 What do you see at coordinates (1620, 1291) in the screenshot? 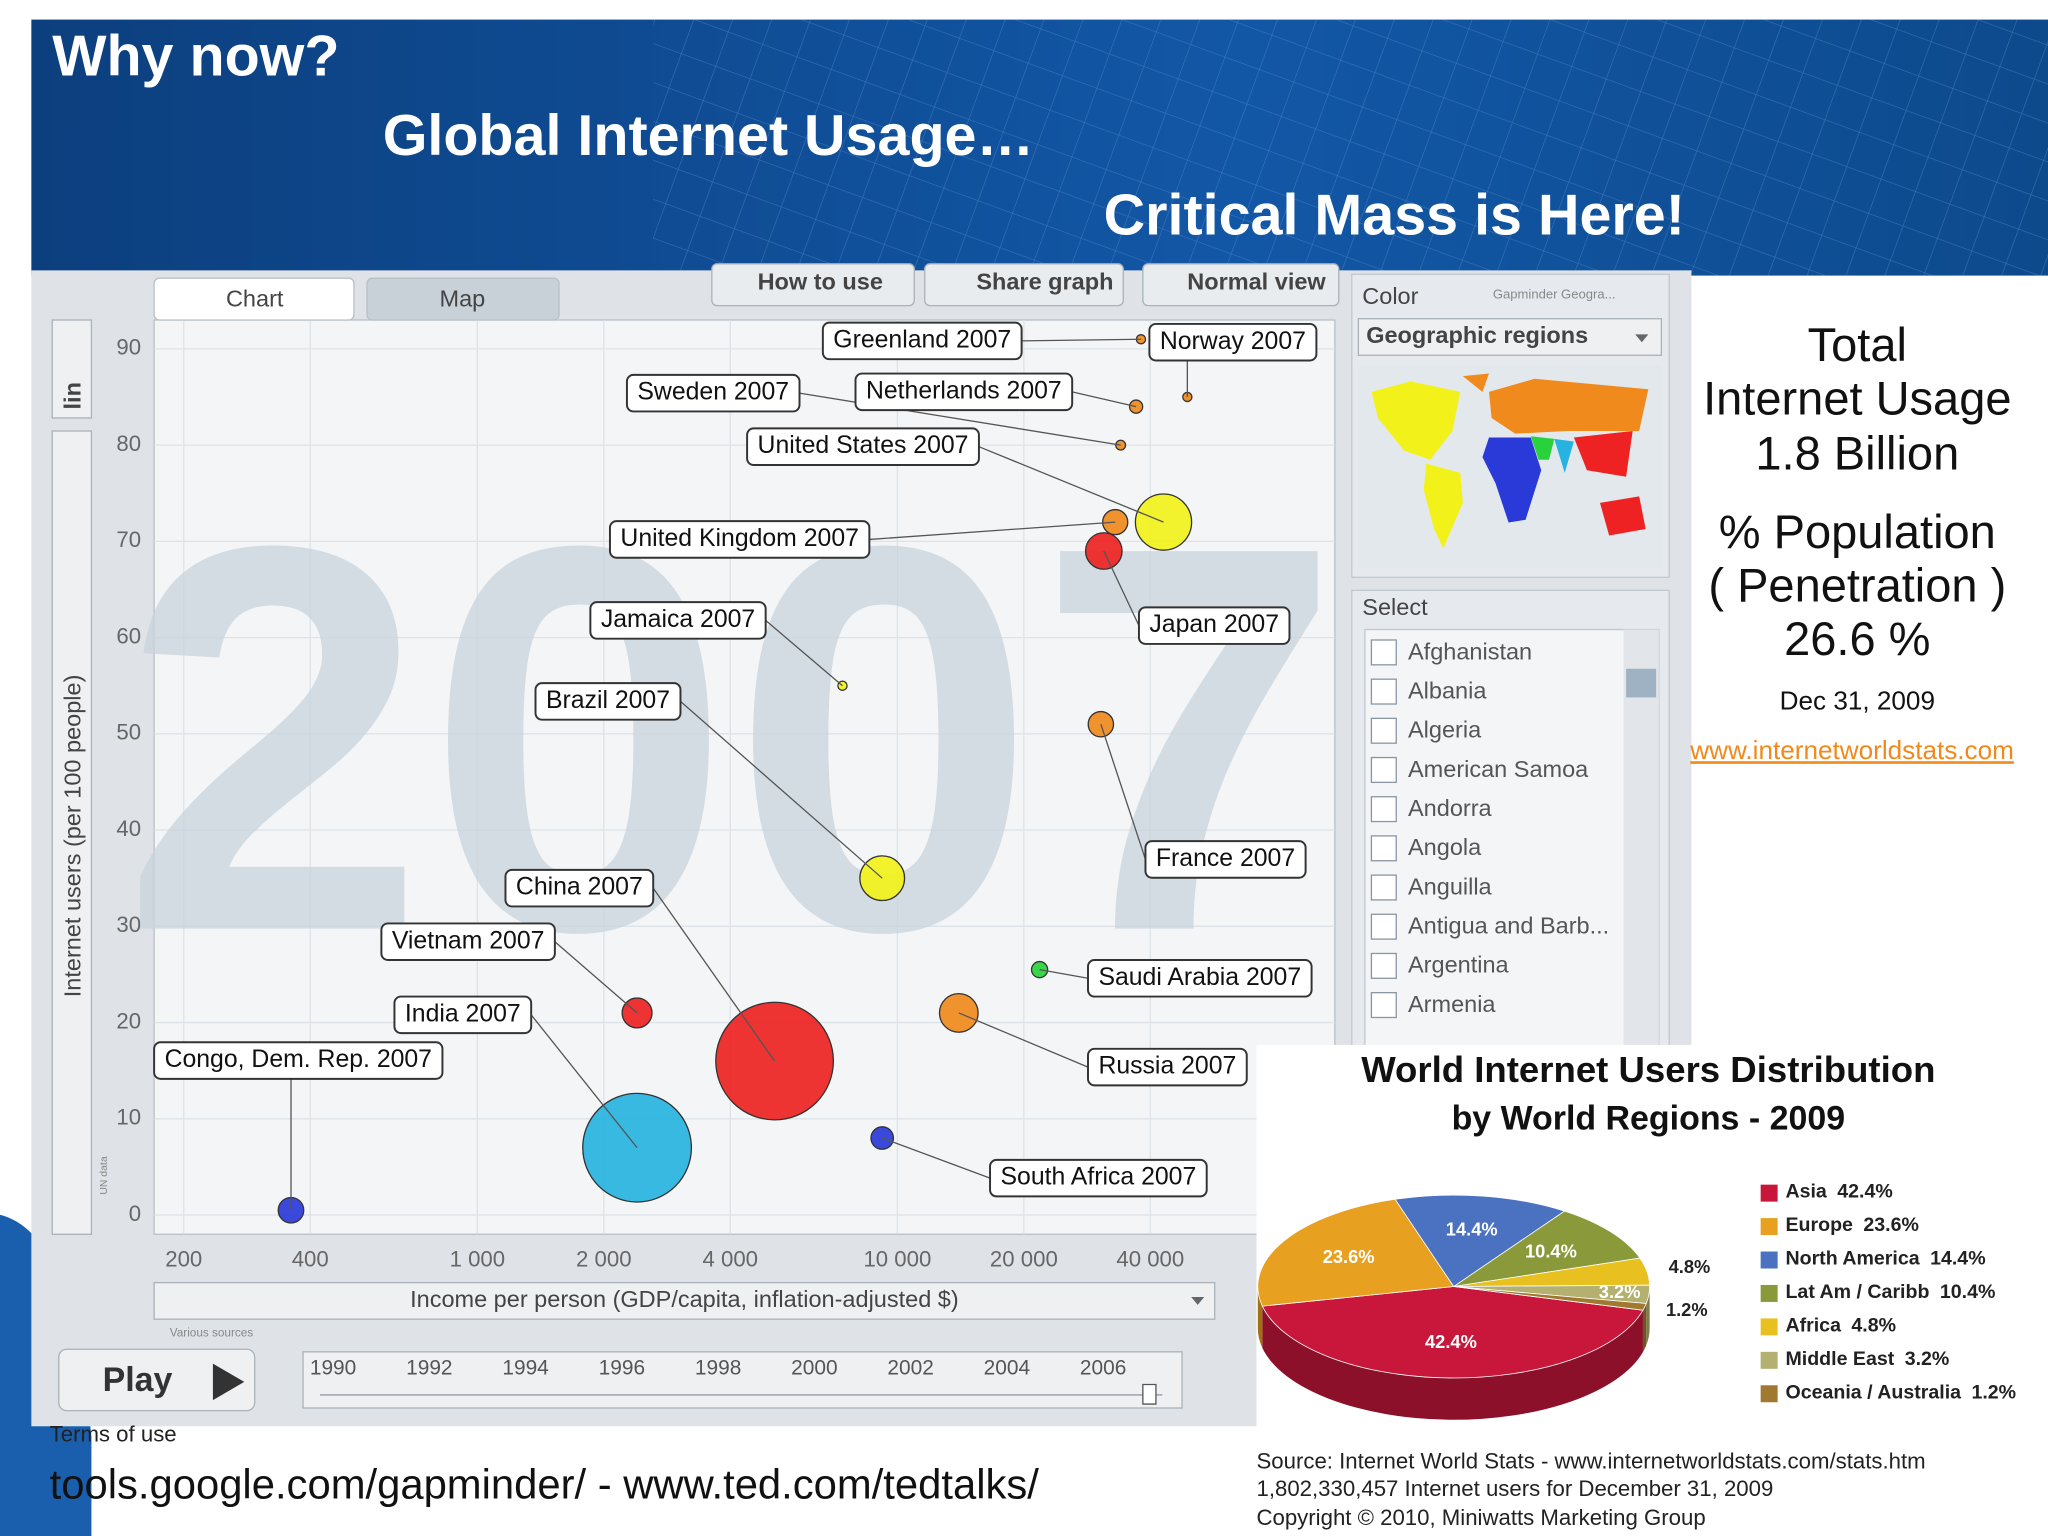
I see `pie-value-label: 3.2%` at bounding box center [1620, 1291].